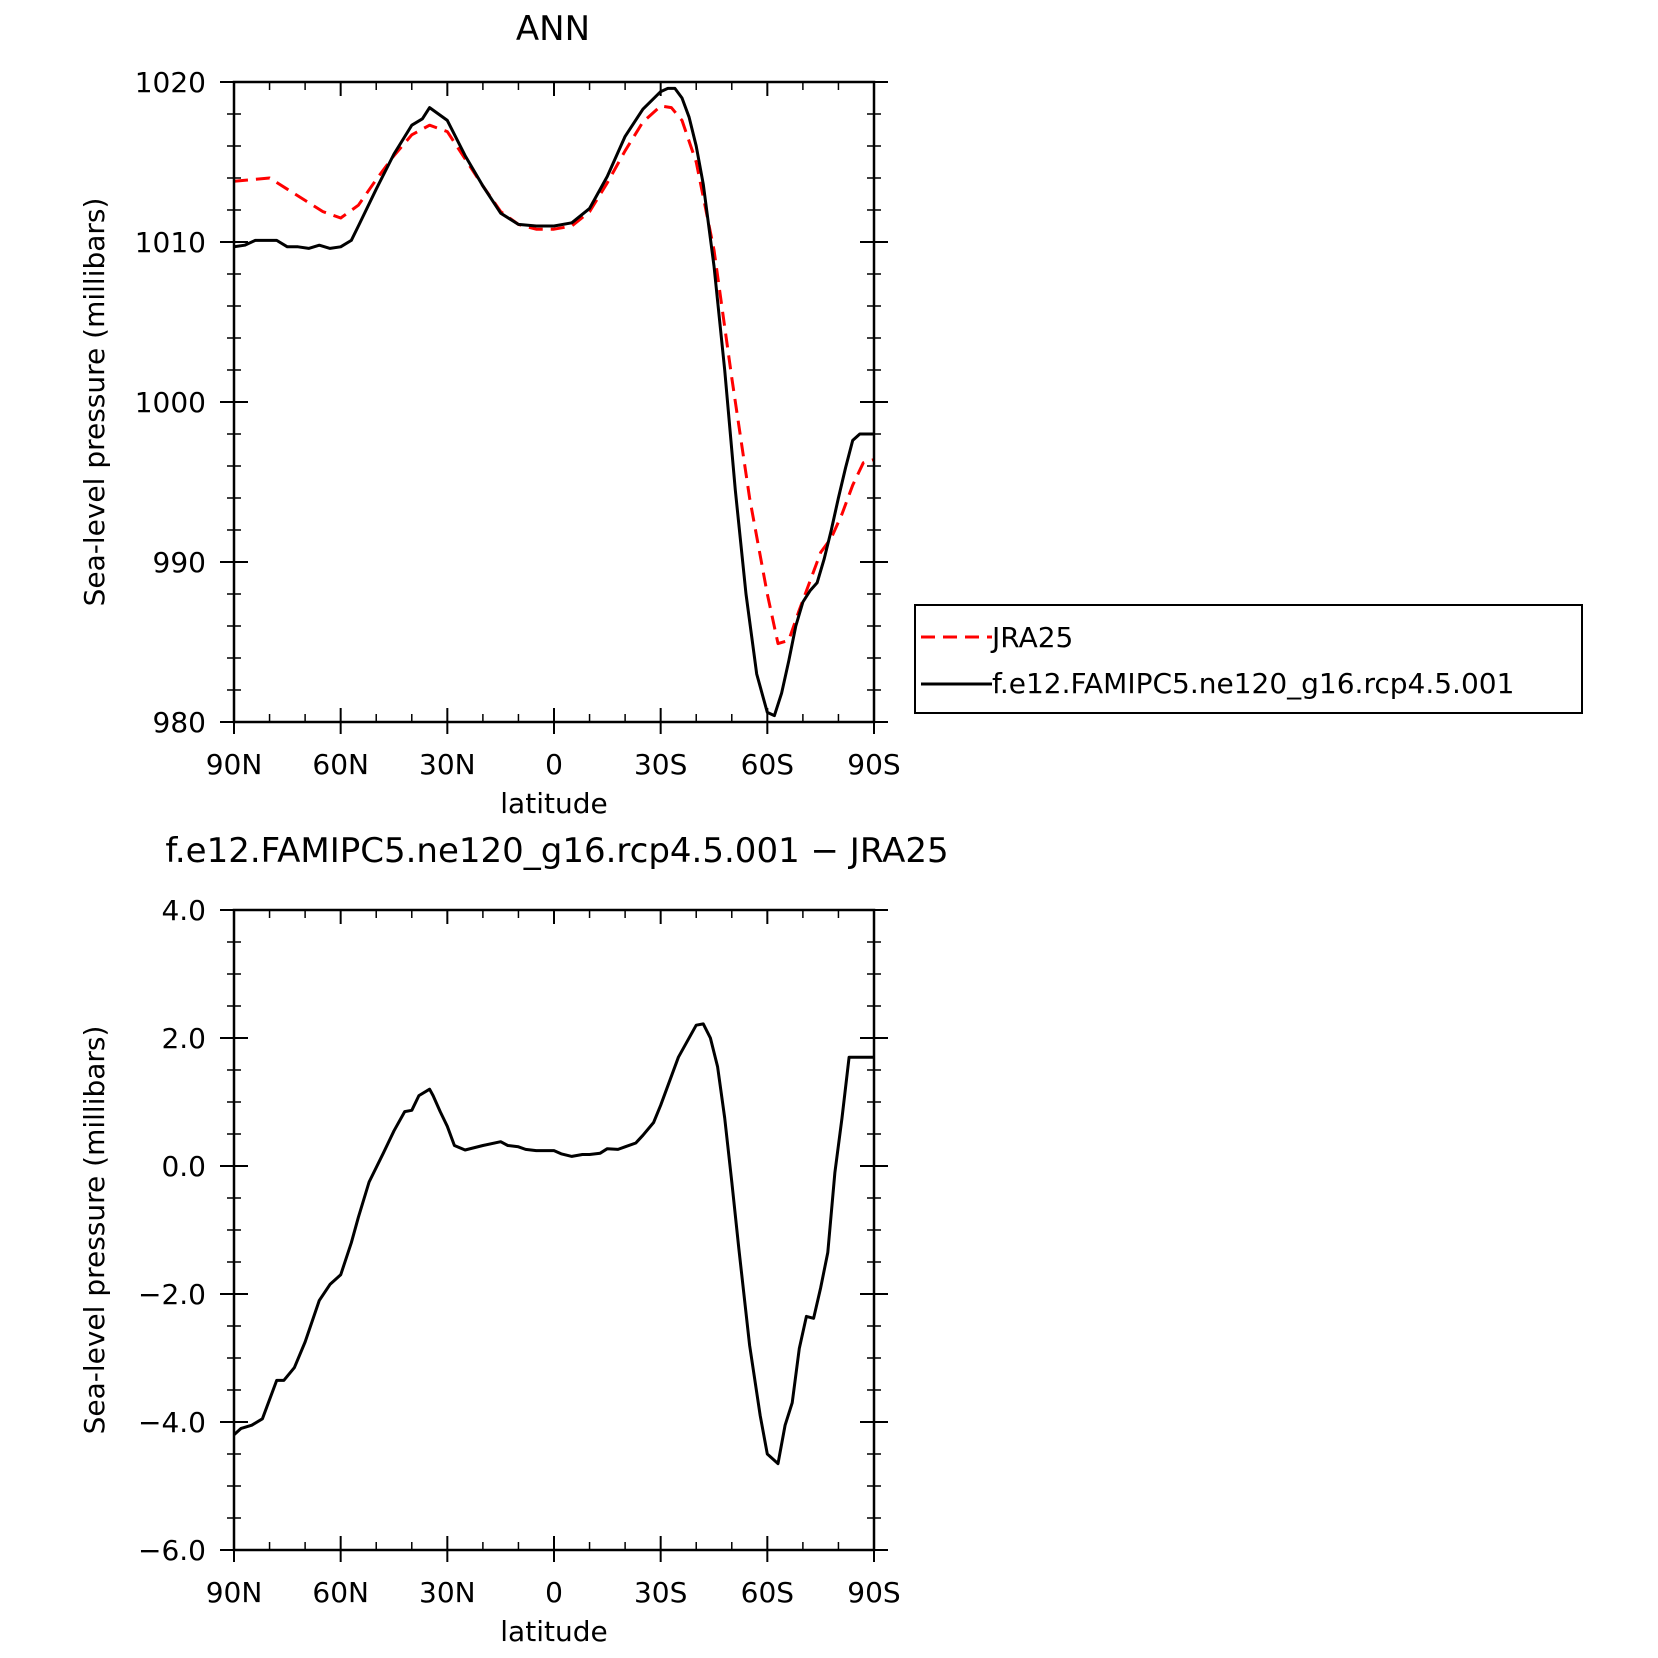 The width and height of the screenshot is (1658, 1658). I want to click on y-tick-label: 0.0, so click(183, 1166).